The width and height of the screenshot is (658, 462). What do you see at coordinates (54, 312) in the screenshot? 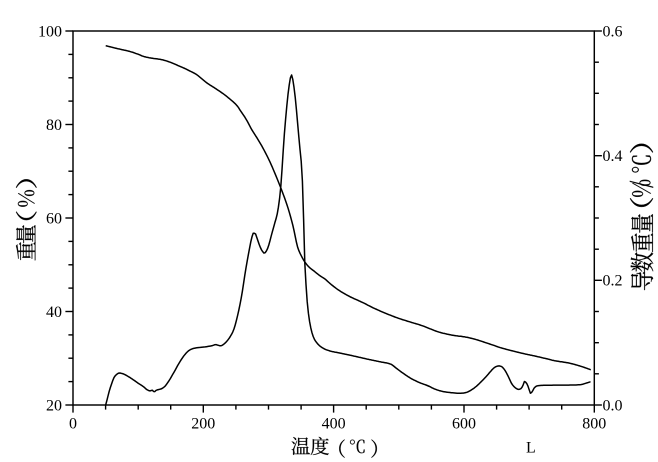
I see `svg-text: 40` at bounding box center [54, 312].